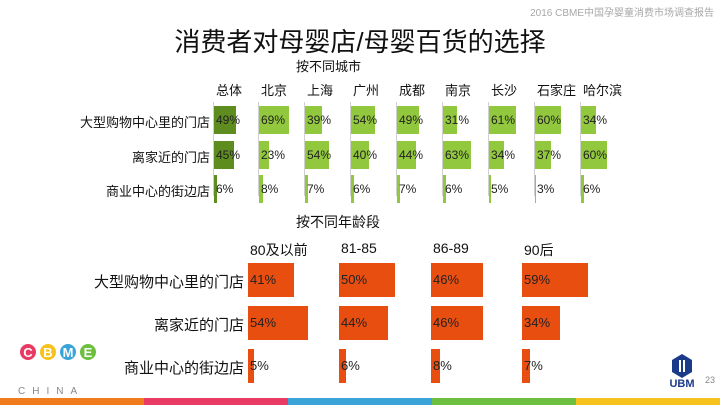 The width and height of the screenshot is (720, 405). Describe the element at coordinates (504, 90) in the screenshot. I see `city-column-header: 长沙` at that location.